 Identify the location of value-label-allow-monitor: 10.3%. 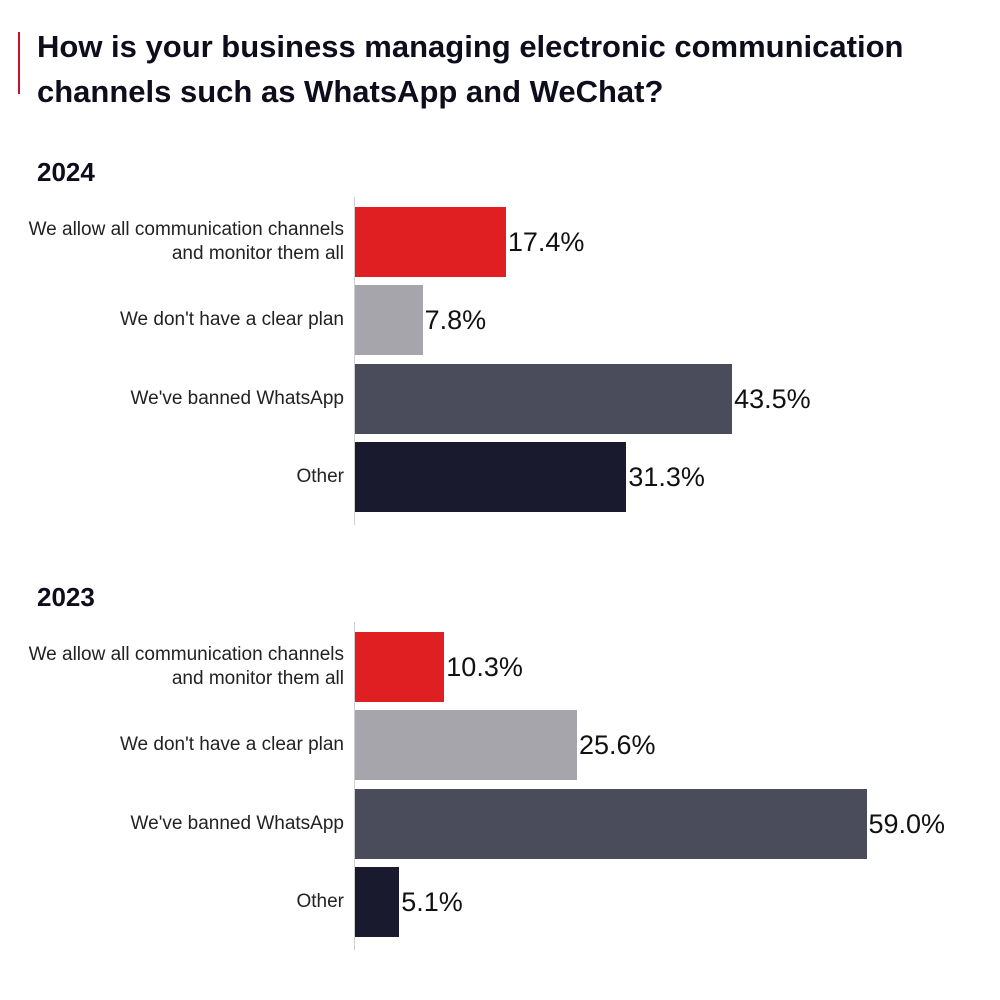
(484, 667).